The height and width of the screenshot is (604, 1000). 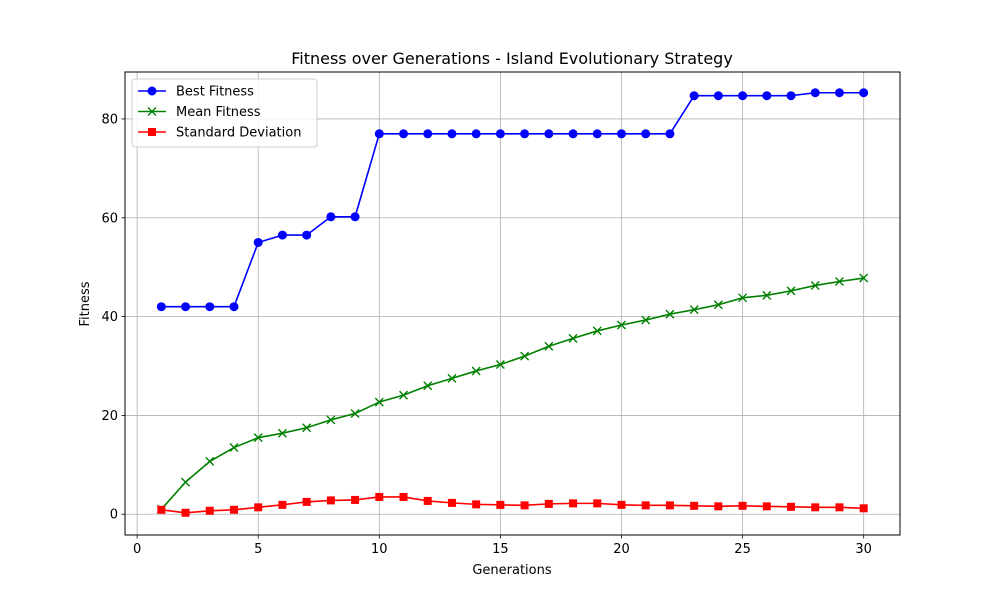 I want to click on x-tick-label: 10, so click(x=379, y=549).